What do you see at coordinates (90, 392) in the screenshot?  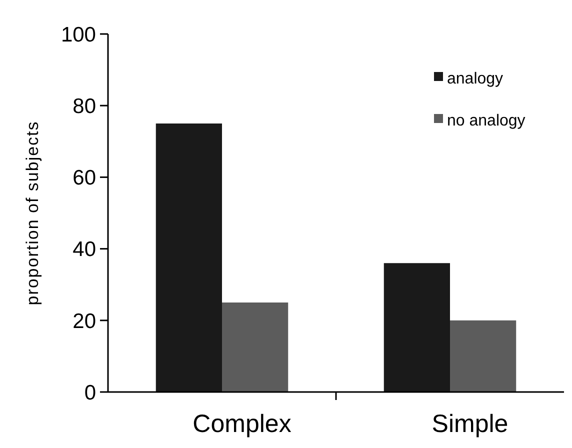 I see `y-tick-label: 0` at bounding box center [90, 392].